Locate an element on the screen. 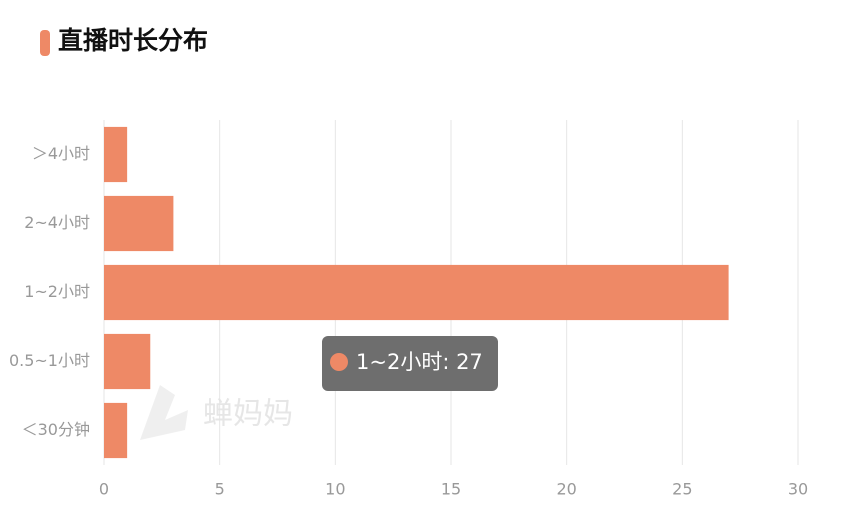 This screenshot has height=520, width=844. y-tick-label: 0.5~1小时 is located at coordinates (49, 360).